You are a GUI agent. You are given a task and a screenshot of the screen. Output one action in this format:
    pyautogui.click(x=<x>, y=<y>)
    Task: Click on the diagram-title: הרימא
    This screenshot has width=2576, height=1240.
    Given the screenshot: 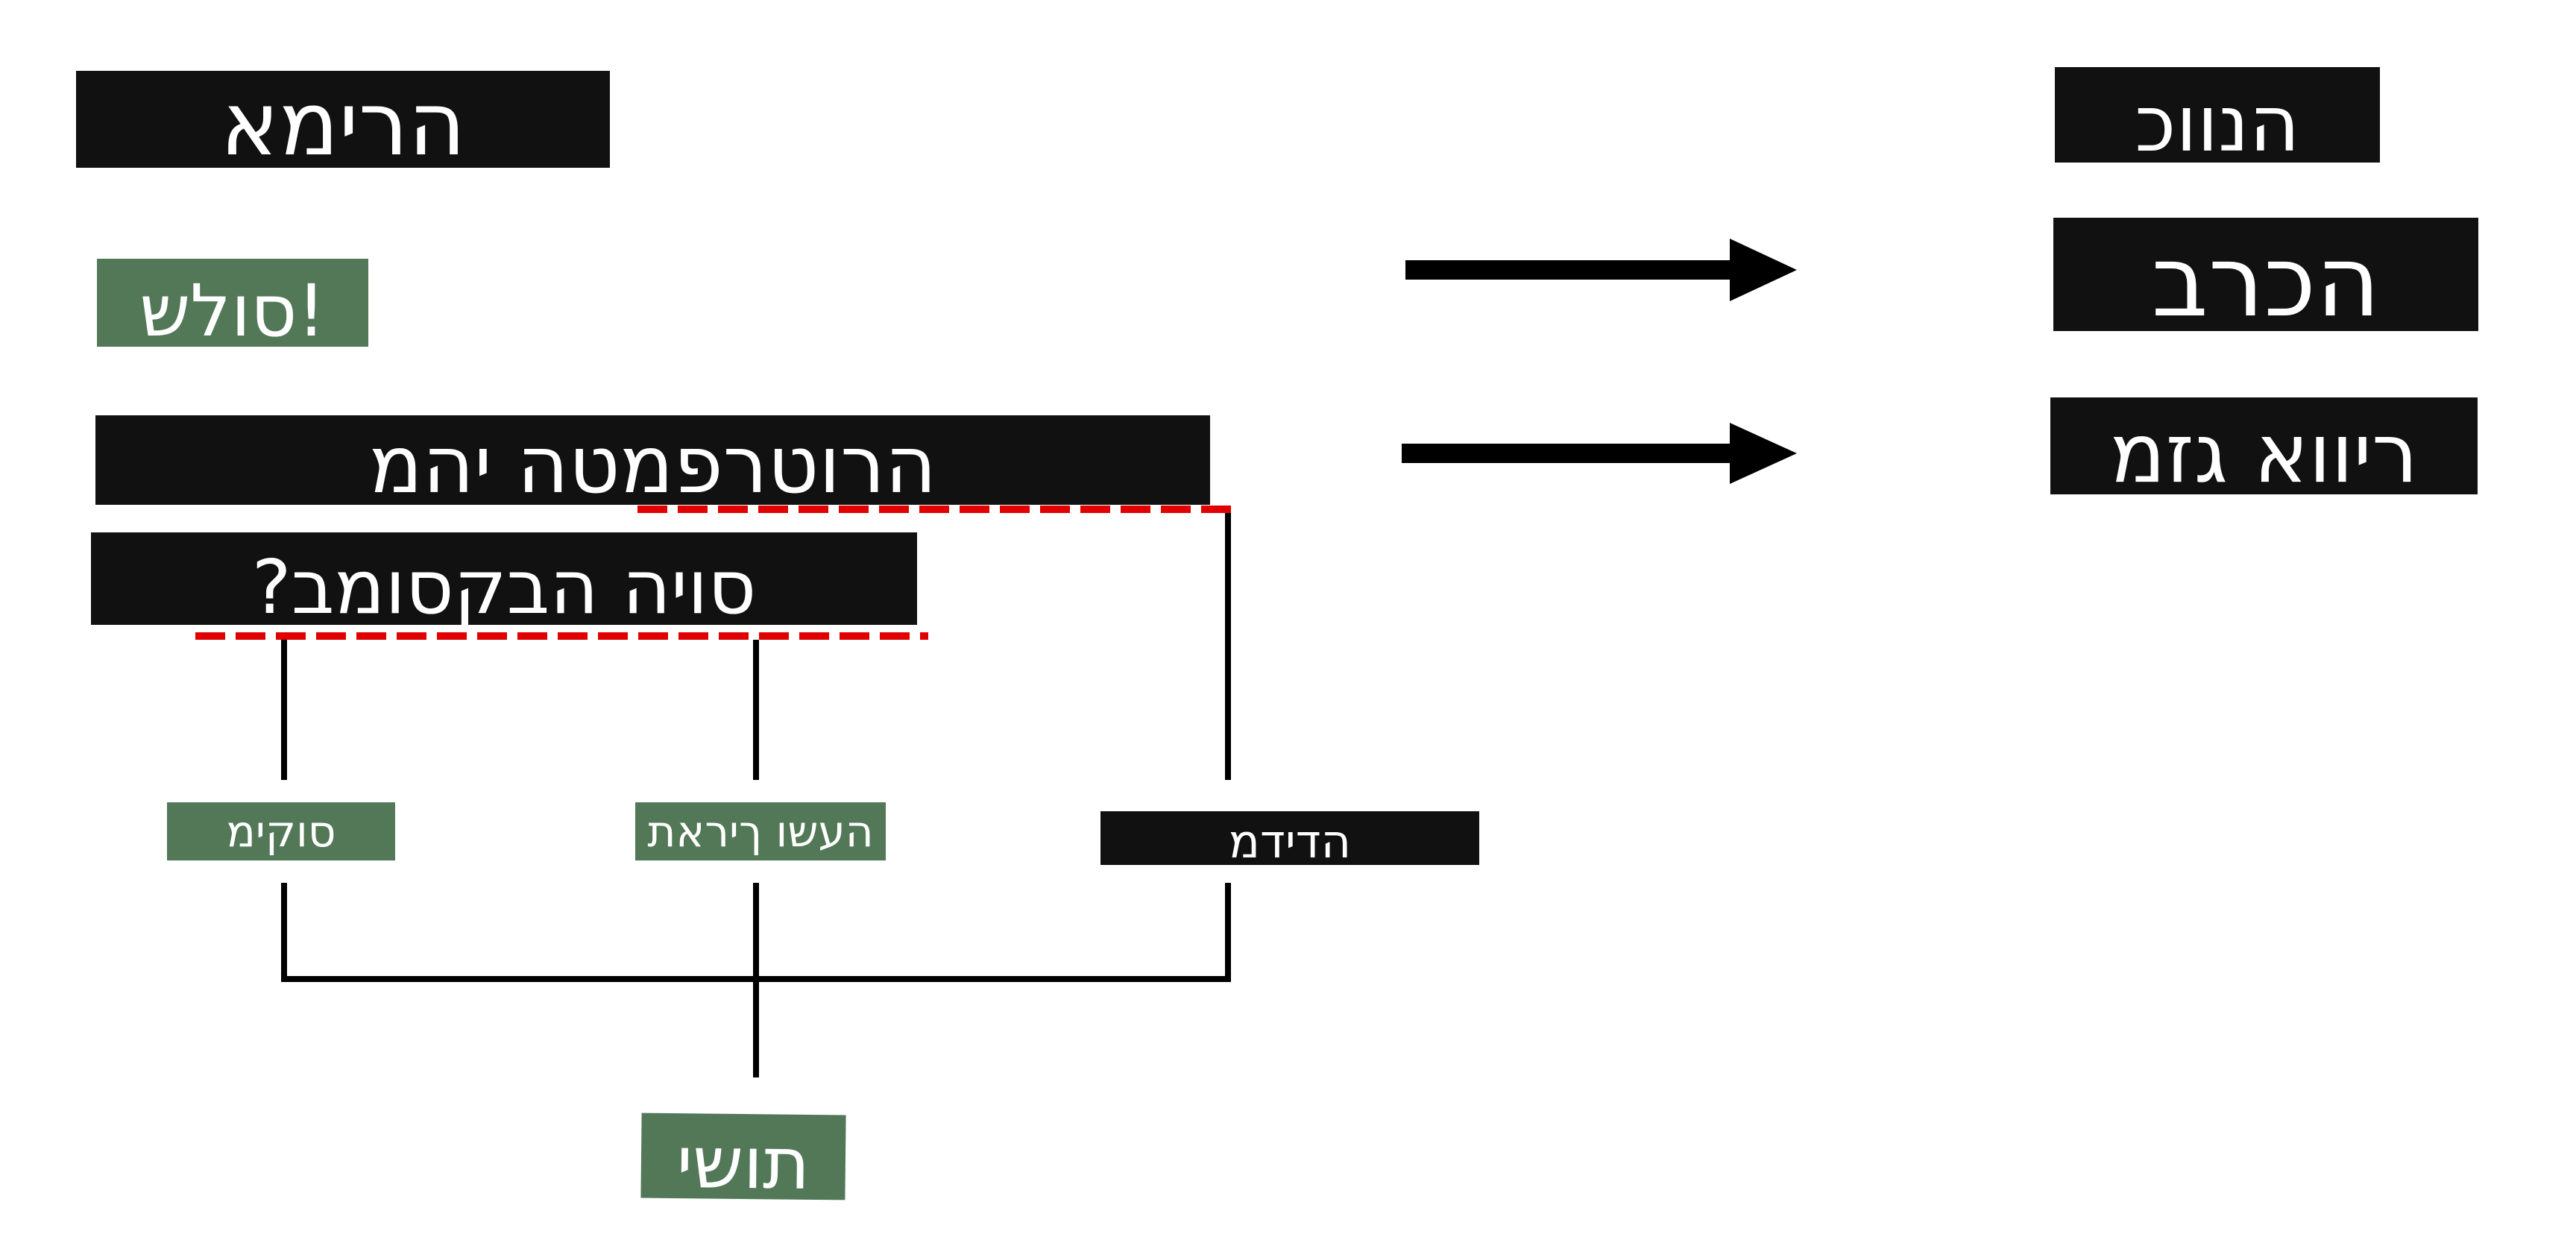 What is the action you would take?
    pyautogui.click(x=343, y=119)
    